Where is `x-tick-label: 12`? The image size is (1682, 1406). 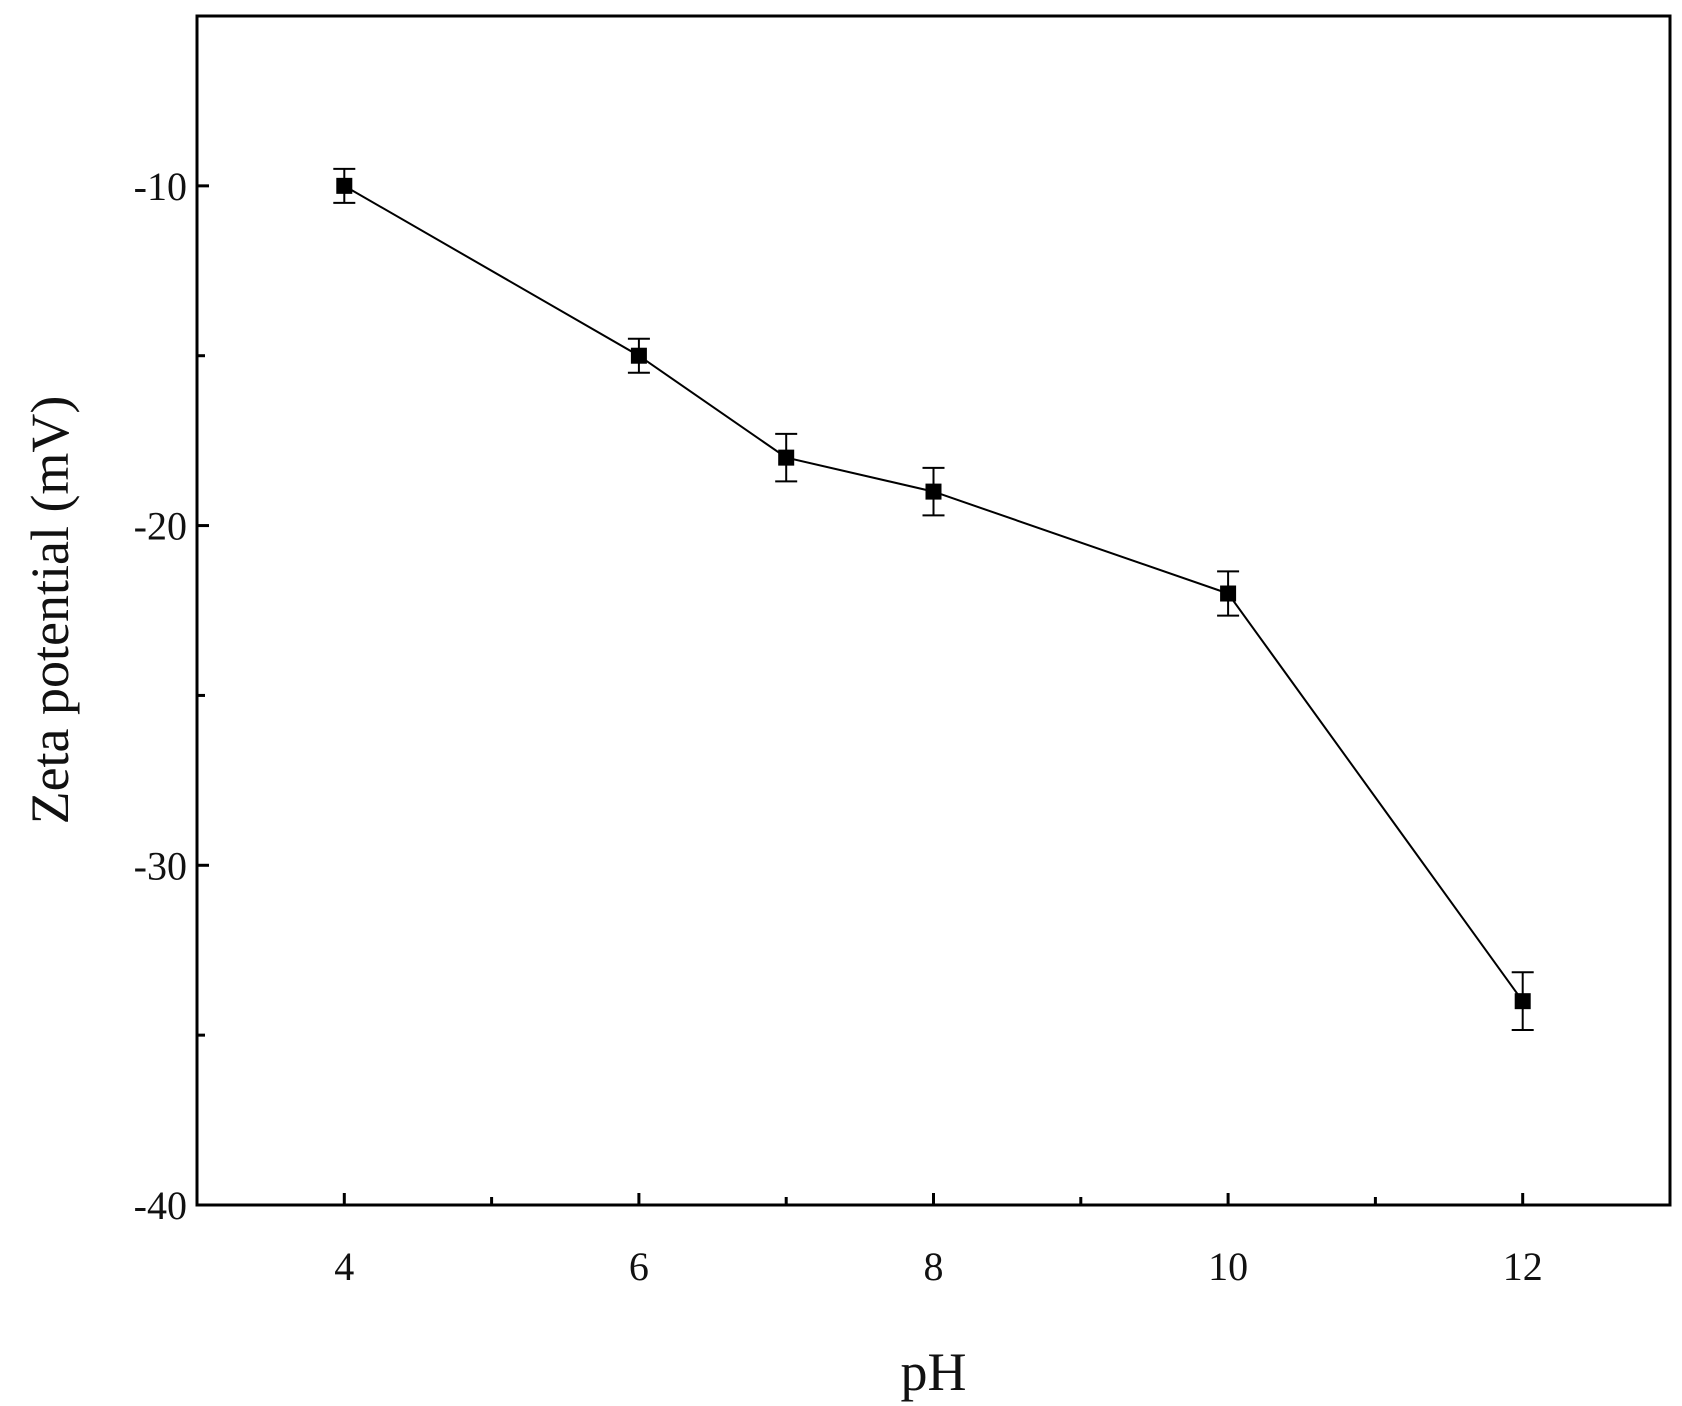
x-tick-label: 12 is located at coordinates (1523, 1266).